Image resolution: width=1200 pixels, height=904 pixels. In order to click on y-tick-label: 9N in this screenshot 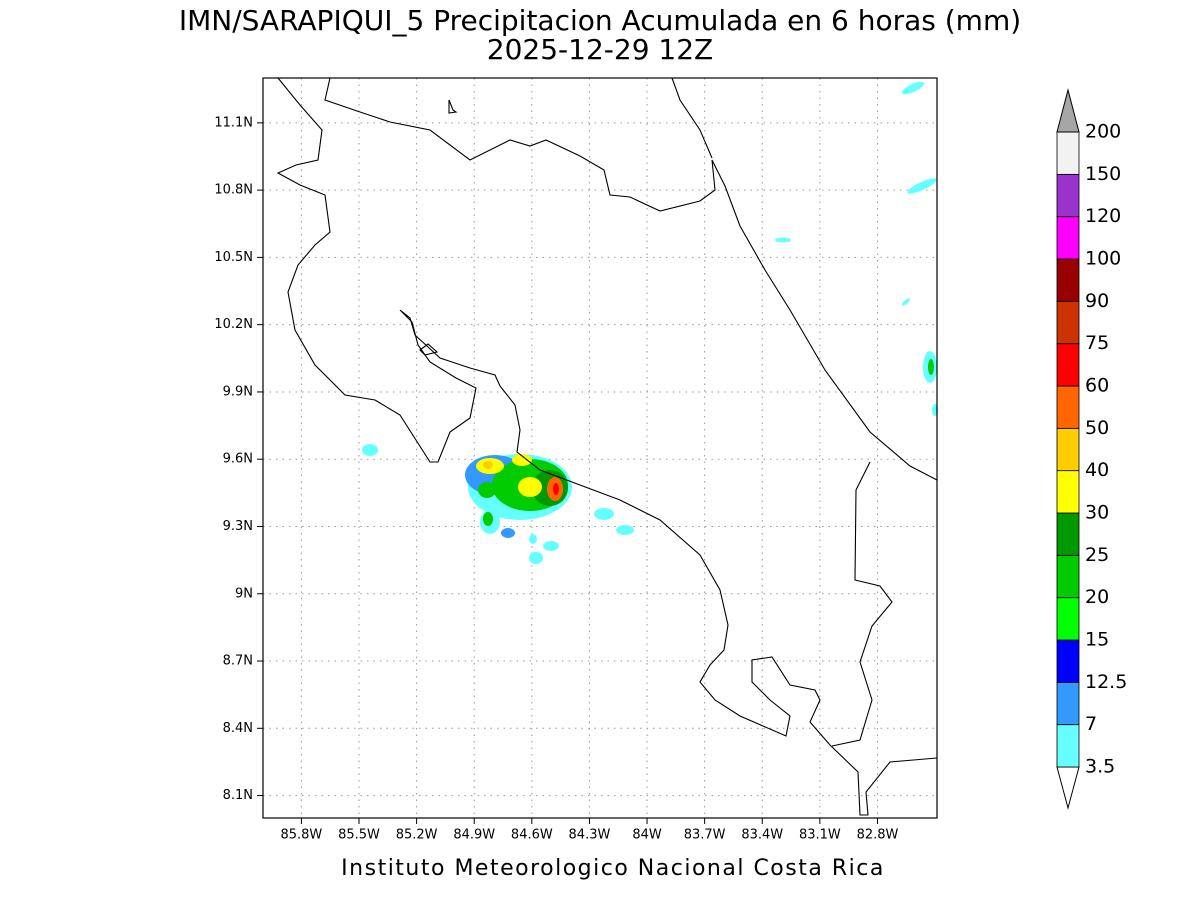, I will do `click(244, 593)`.